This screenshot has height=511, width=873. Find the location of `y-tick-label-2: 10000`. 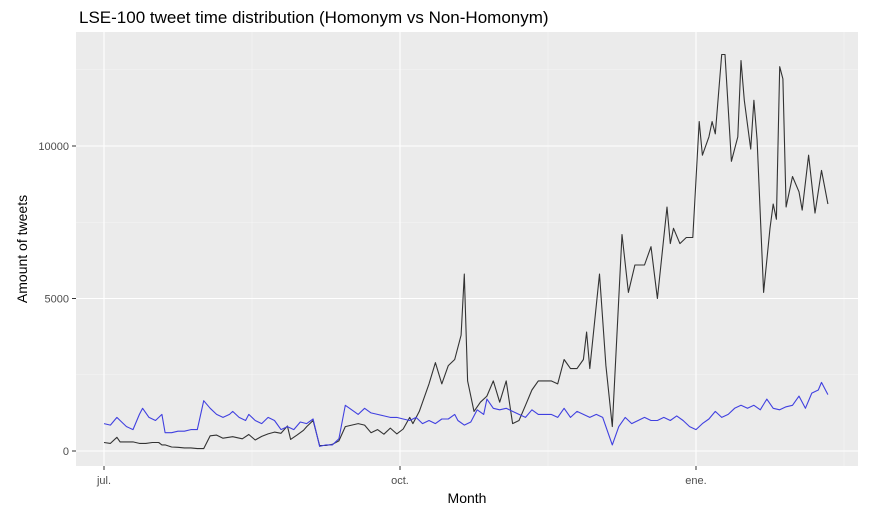

y-tick-label-2: 10000 is located at coordinates (53, 147).